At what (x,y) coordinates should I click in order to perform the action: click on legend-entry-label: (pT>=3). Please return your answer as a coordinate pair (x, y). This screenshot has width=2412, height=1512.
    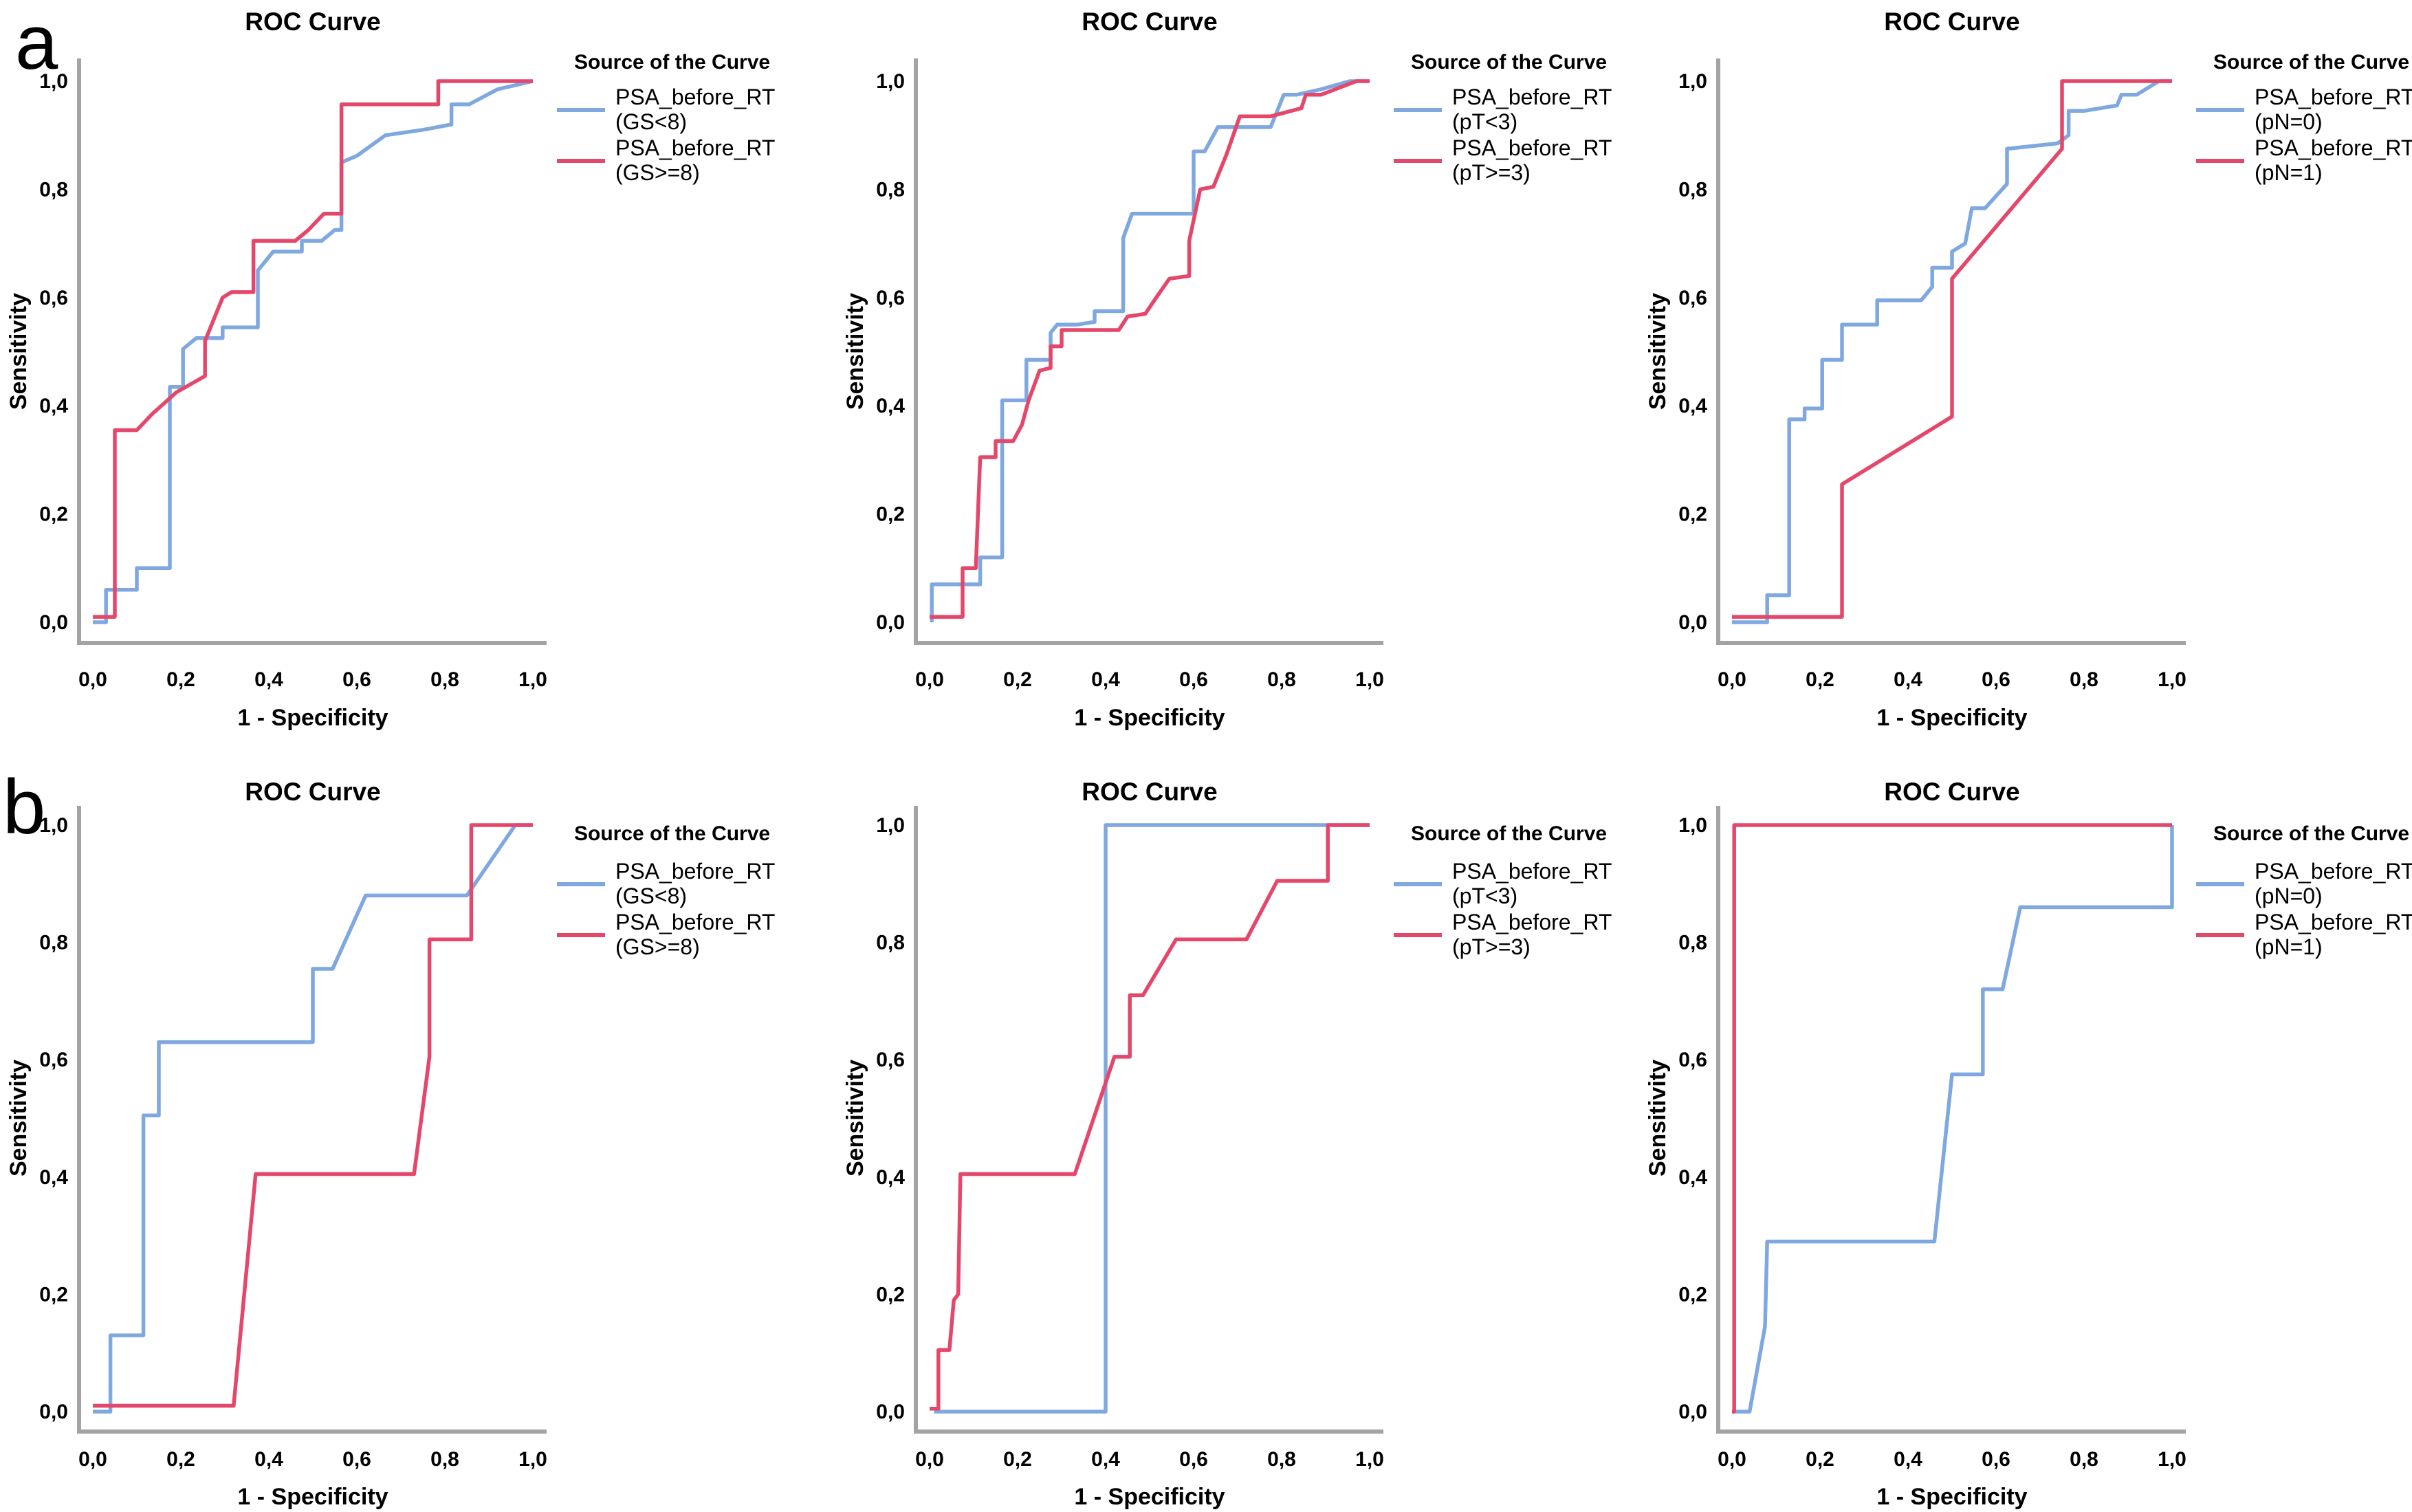
    Looking at the image, I should click on (1491, 946).